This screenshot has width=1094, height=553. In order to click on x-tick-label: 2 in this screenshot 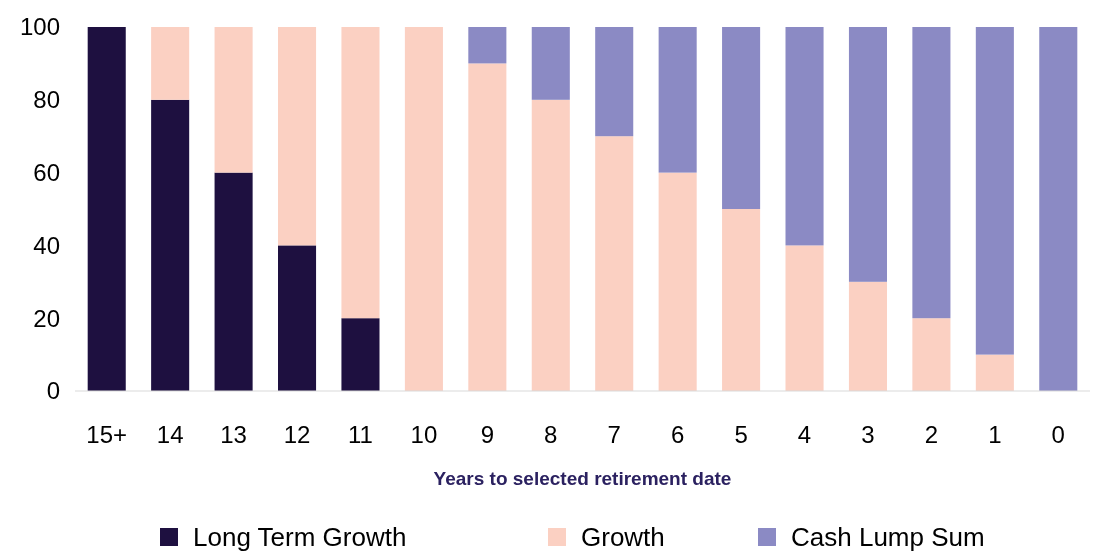, I will do `click(931, 434)`.